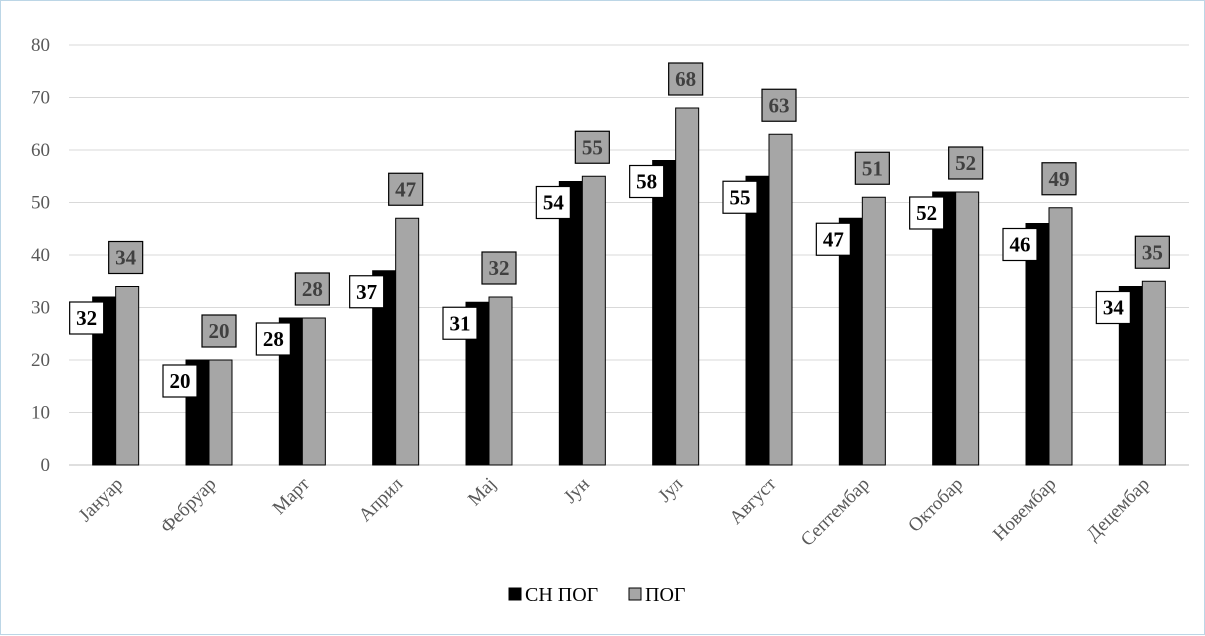 This screenshot has width=1205, height=636. I want to click on data-label: 51, so click(872, 168).